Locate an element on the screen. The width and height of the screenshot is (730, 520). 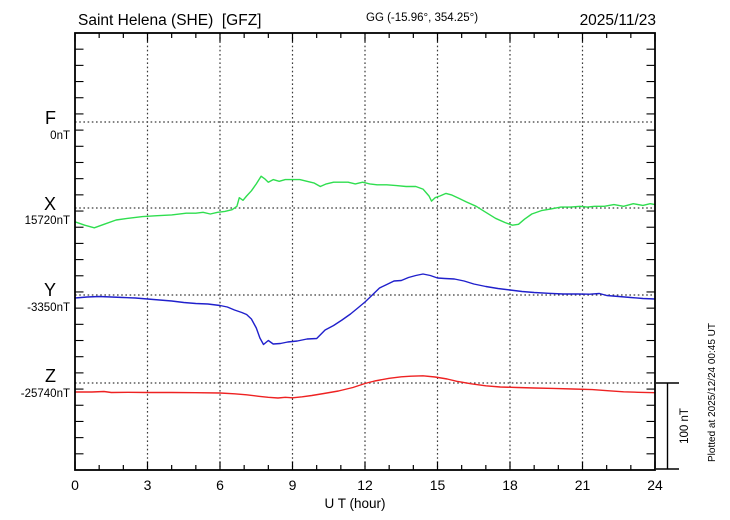
component-value-Z: -25740nT is located at coordinates (45, 394).